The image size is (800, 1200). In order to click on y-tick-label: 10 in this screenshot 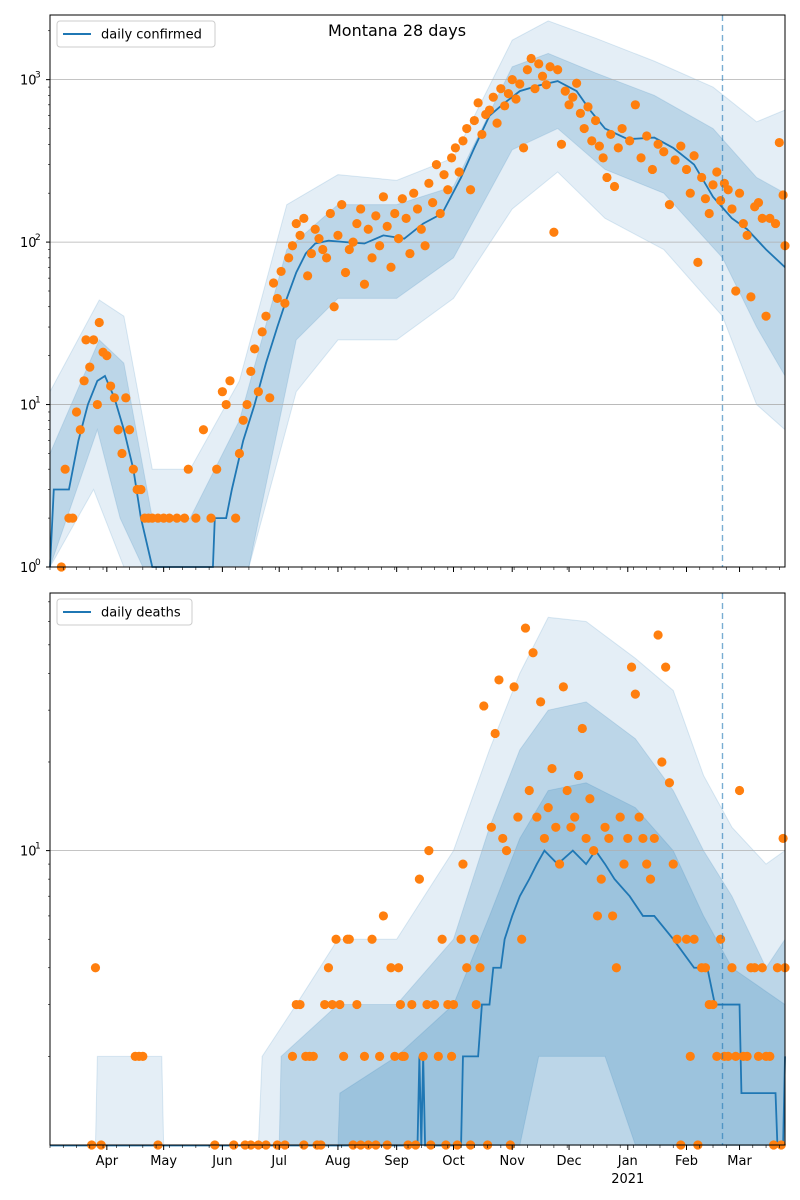, I will do `click(28, 406)`.